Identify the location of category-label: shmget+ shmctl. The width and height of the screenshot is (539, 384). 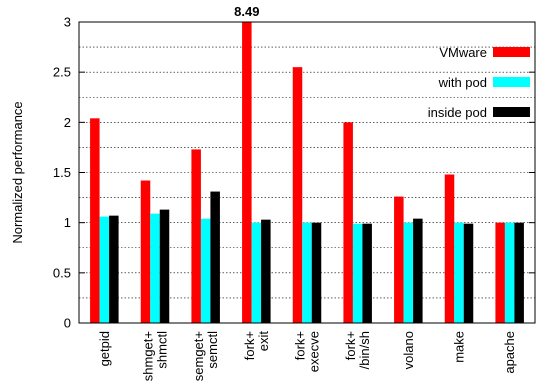
(155, 356).